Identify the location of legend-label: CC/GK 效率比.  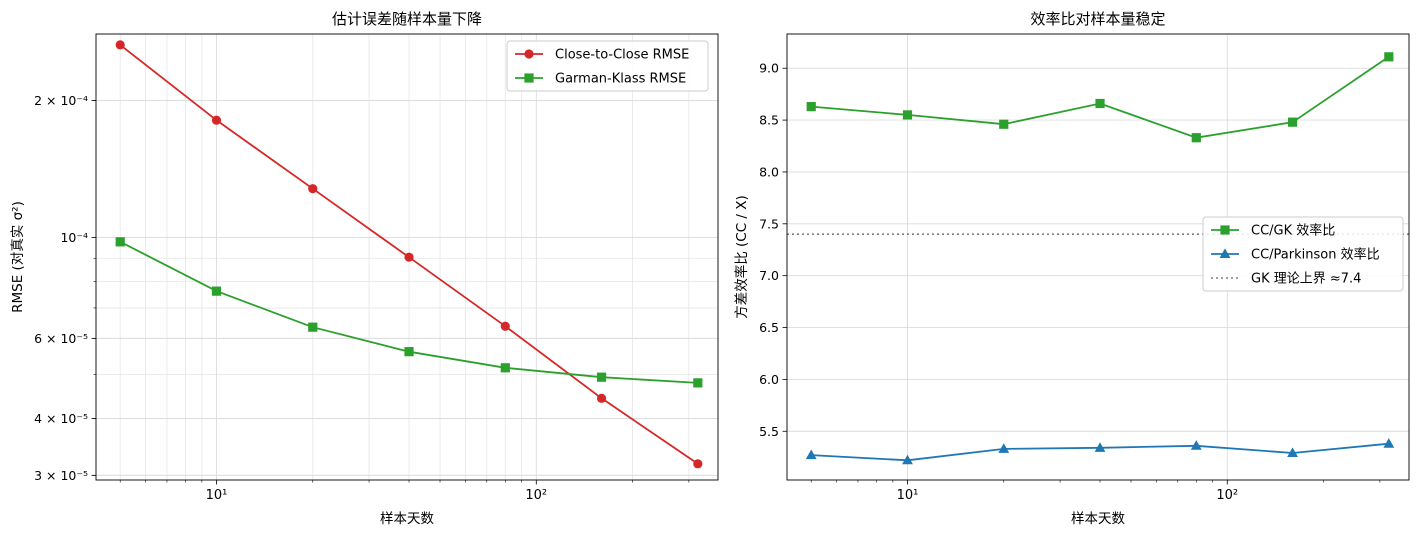
(1293, 231).